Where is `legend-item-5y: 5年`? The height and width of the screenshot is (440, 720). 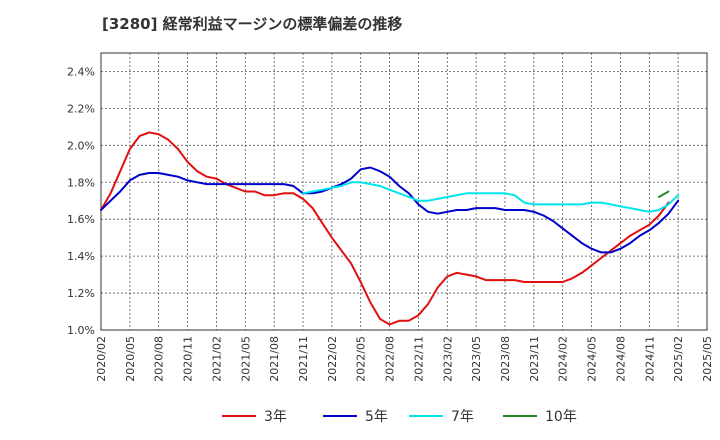 legend-item-5y: 5年 is located at coordinates (355, 416).